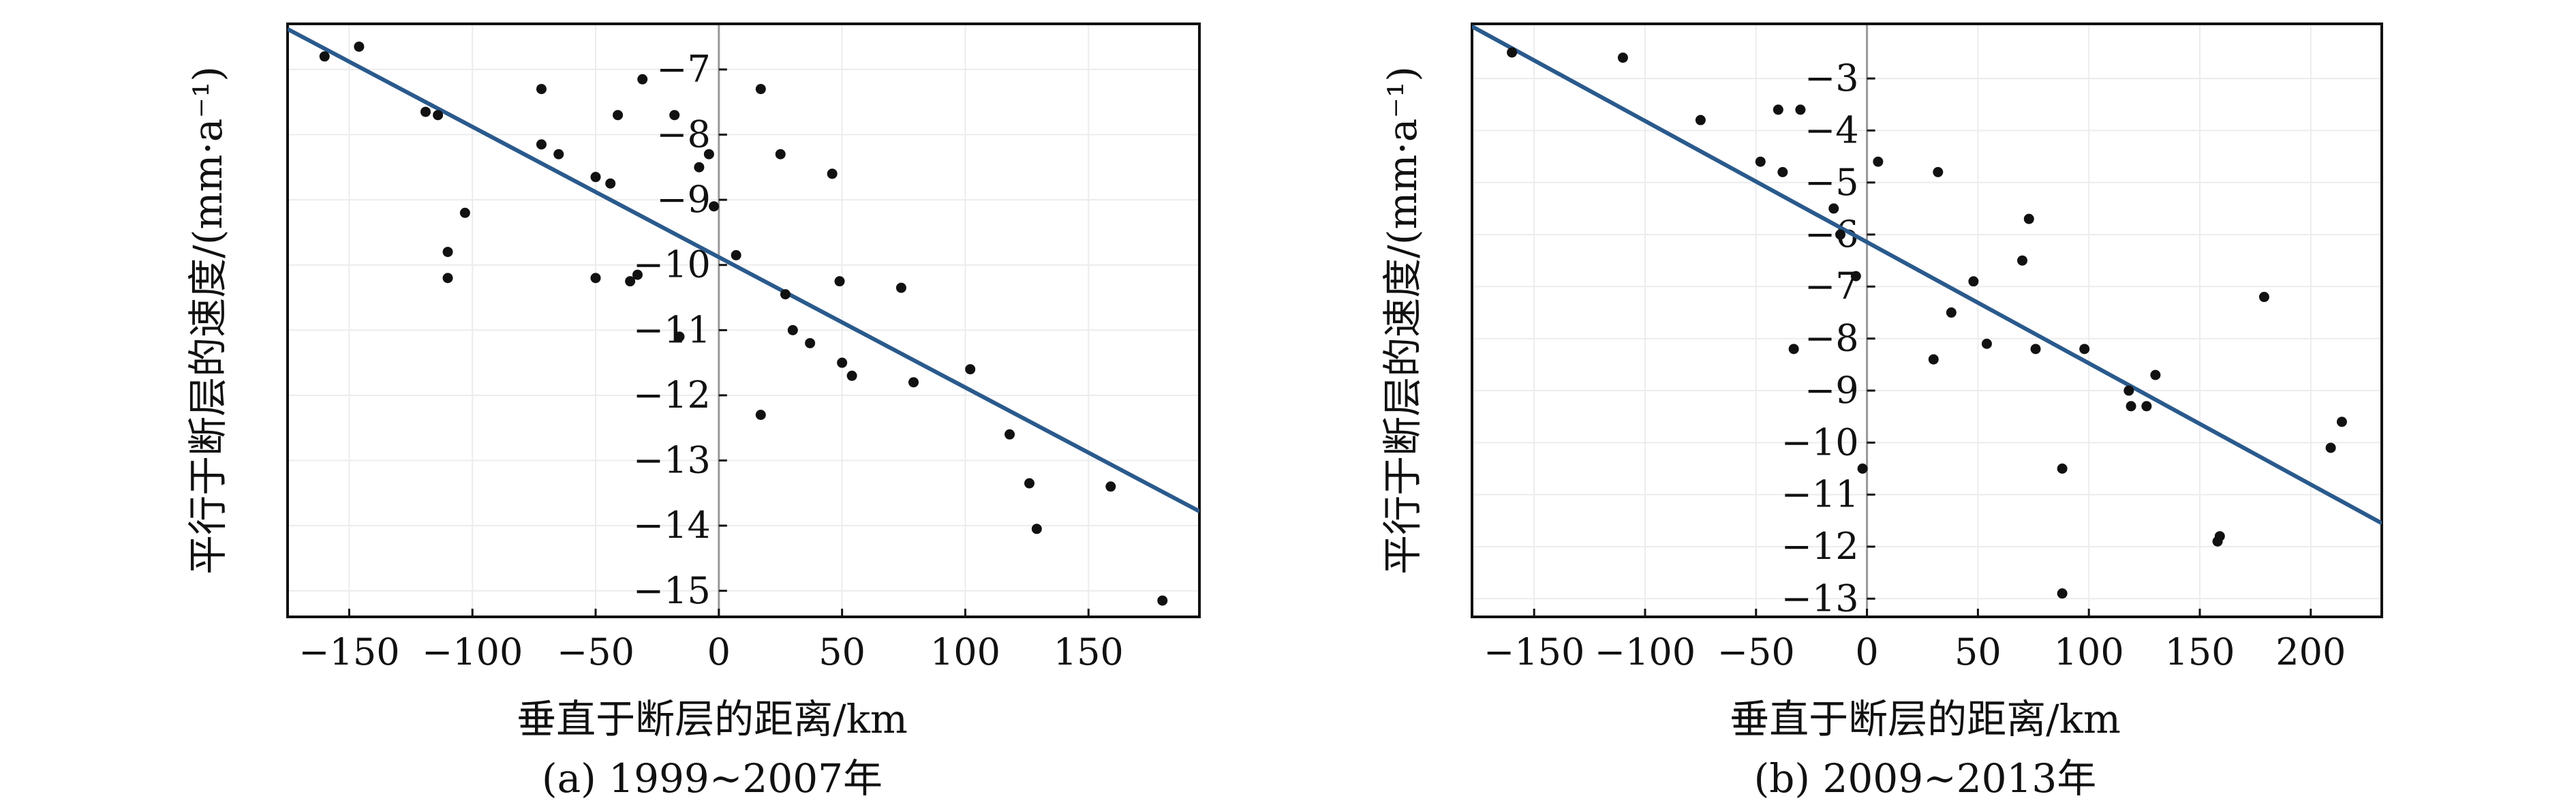  I want to click on y-axis-label-b: 平行于断层的速度/(mm·a⁻¹), so click(1402, 320).